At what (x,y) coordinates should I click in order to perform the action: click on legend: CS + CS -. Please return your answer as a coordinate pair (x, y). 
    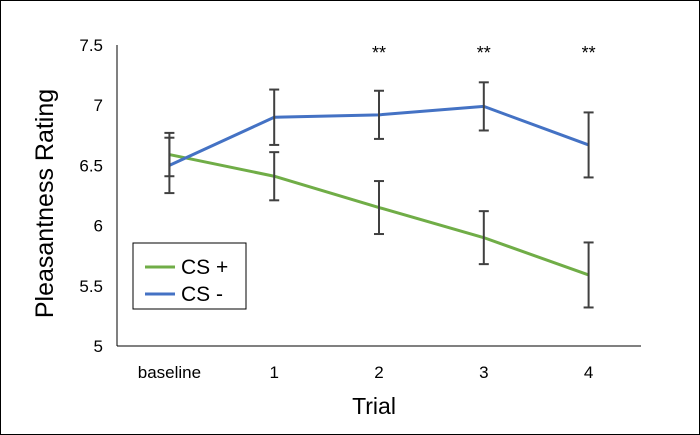
    Looking at the image, I should click on (189, 276).